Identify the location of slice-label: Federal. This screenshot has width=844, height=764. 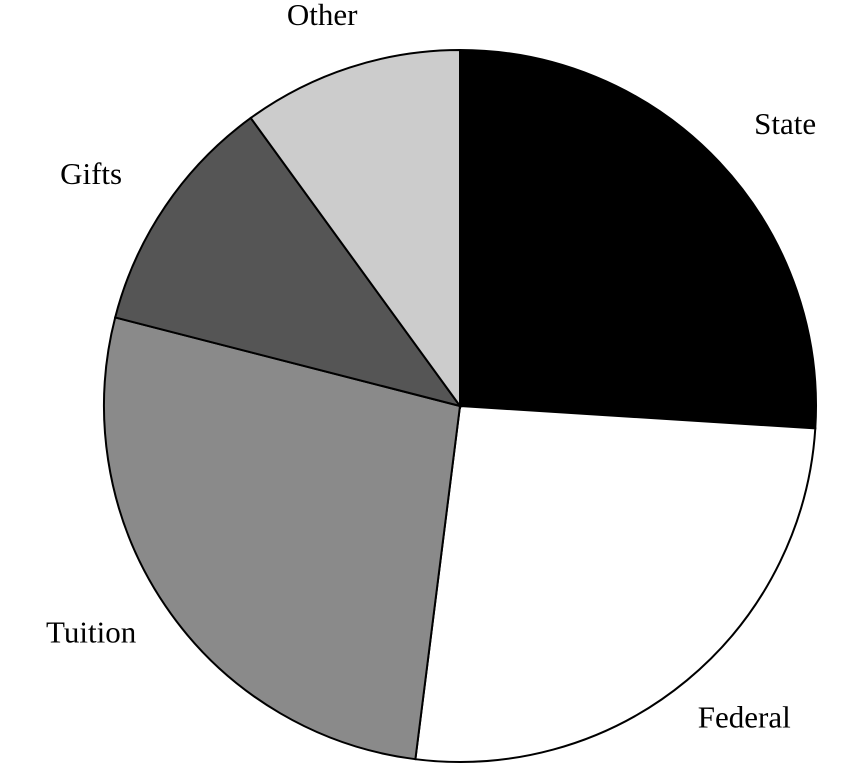
(744, 716).